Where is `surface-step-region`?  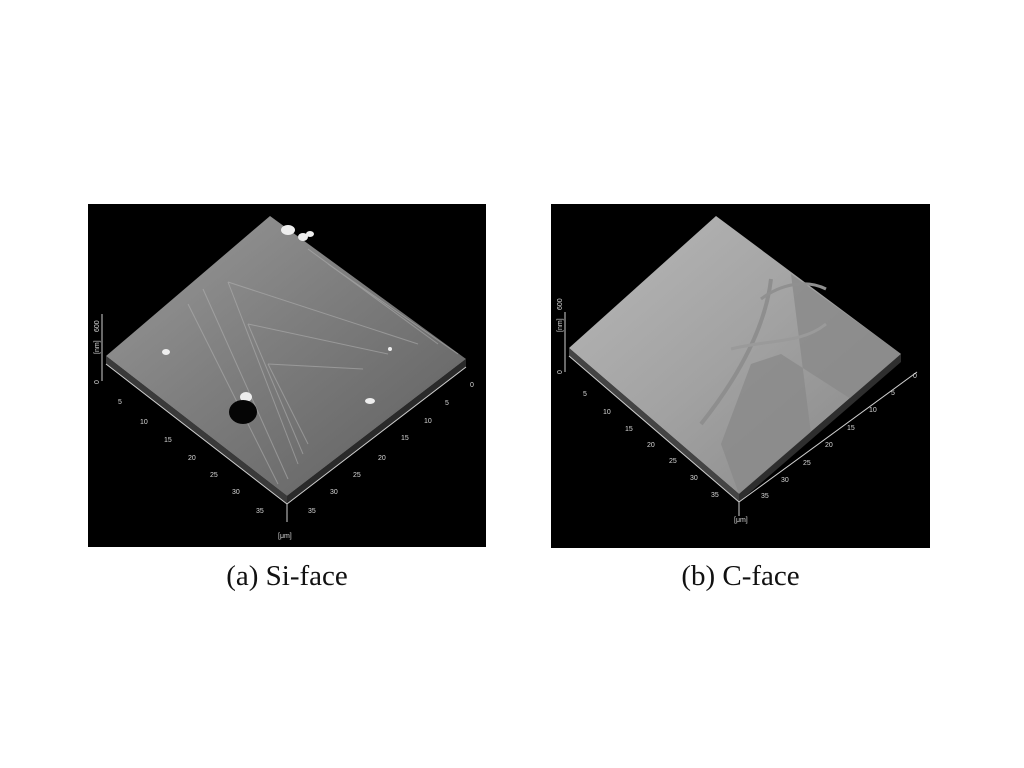
surface-step-region is located at coordinates (811, 384).